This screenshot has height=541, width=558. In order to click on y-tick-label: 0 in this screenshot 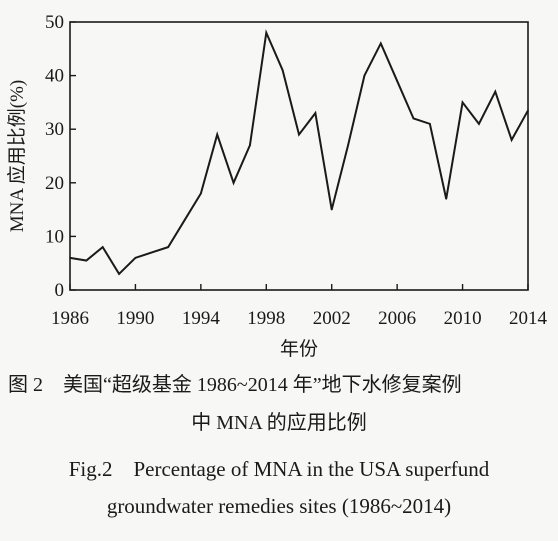, I will do `click(60, 290)`.